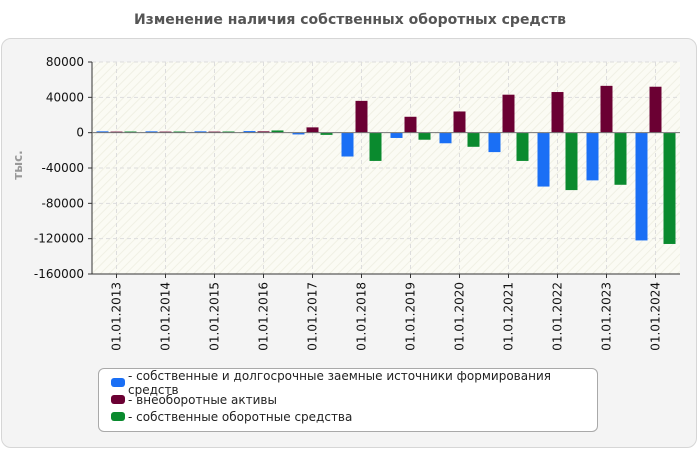 This screenshot has height=450, width=700. Describe the element at coordinates (215, 316) in the screenshot. I see `x-tick-label: 01.01.2015` at that location.